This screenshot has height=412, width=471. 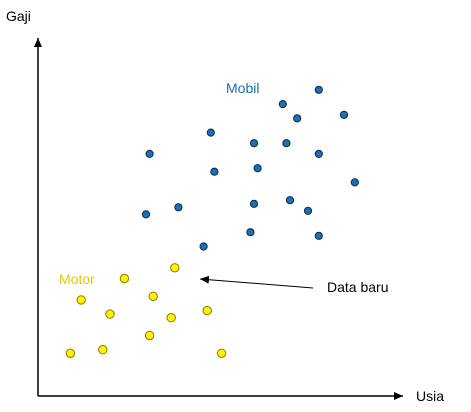 What do you see at coordinates (77, 279) in the screenshot?
I see `series-label-motor: Motor` at bounding box center [77, 279].